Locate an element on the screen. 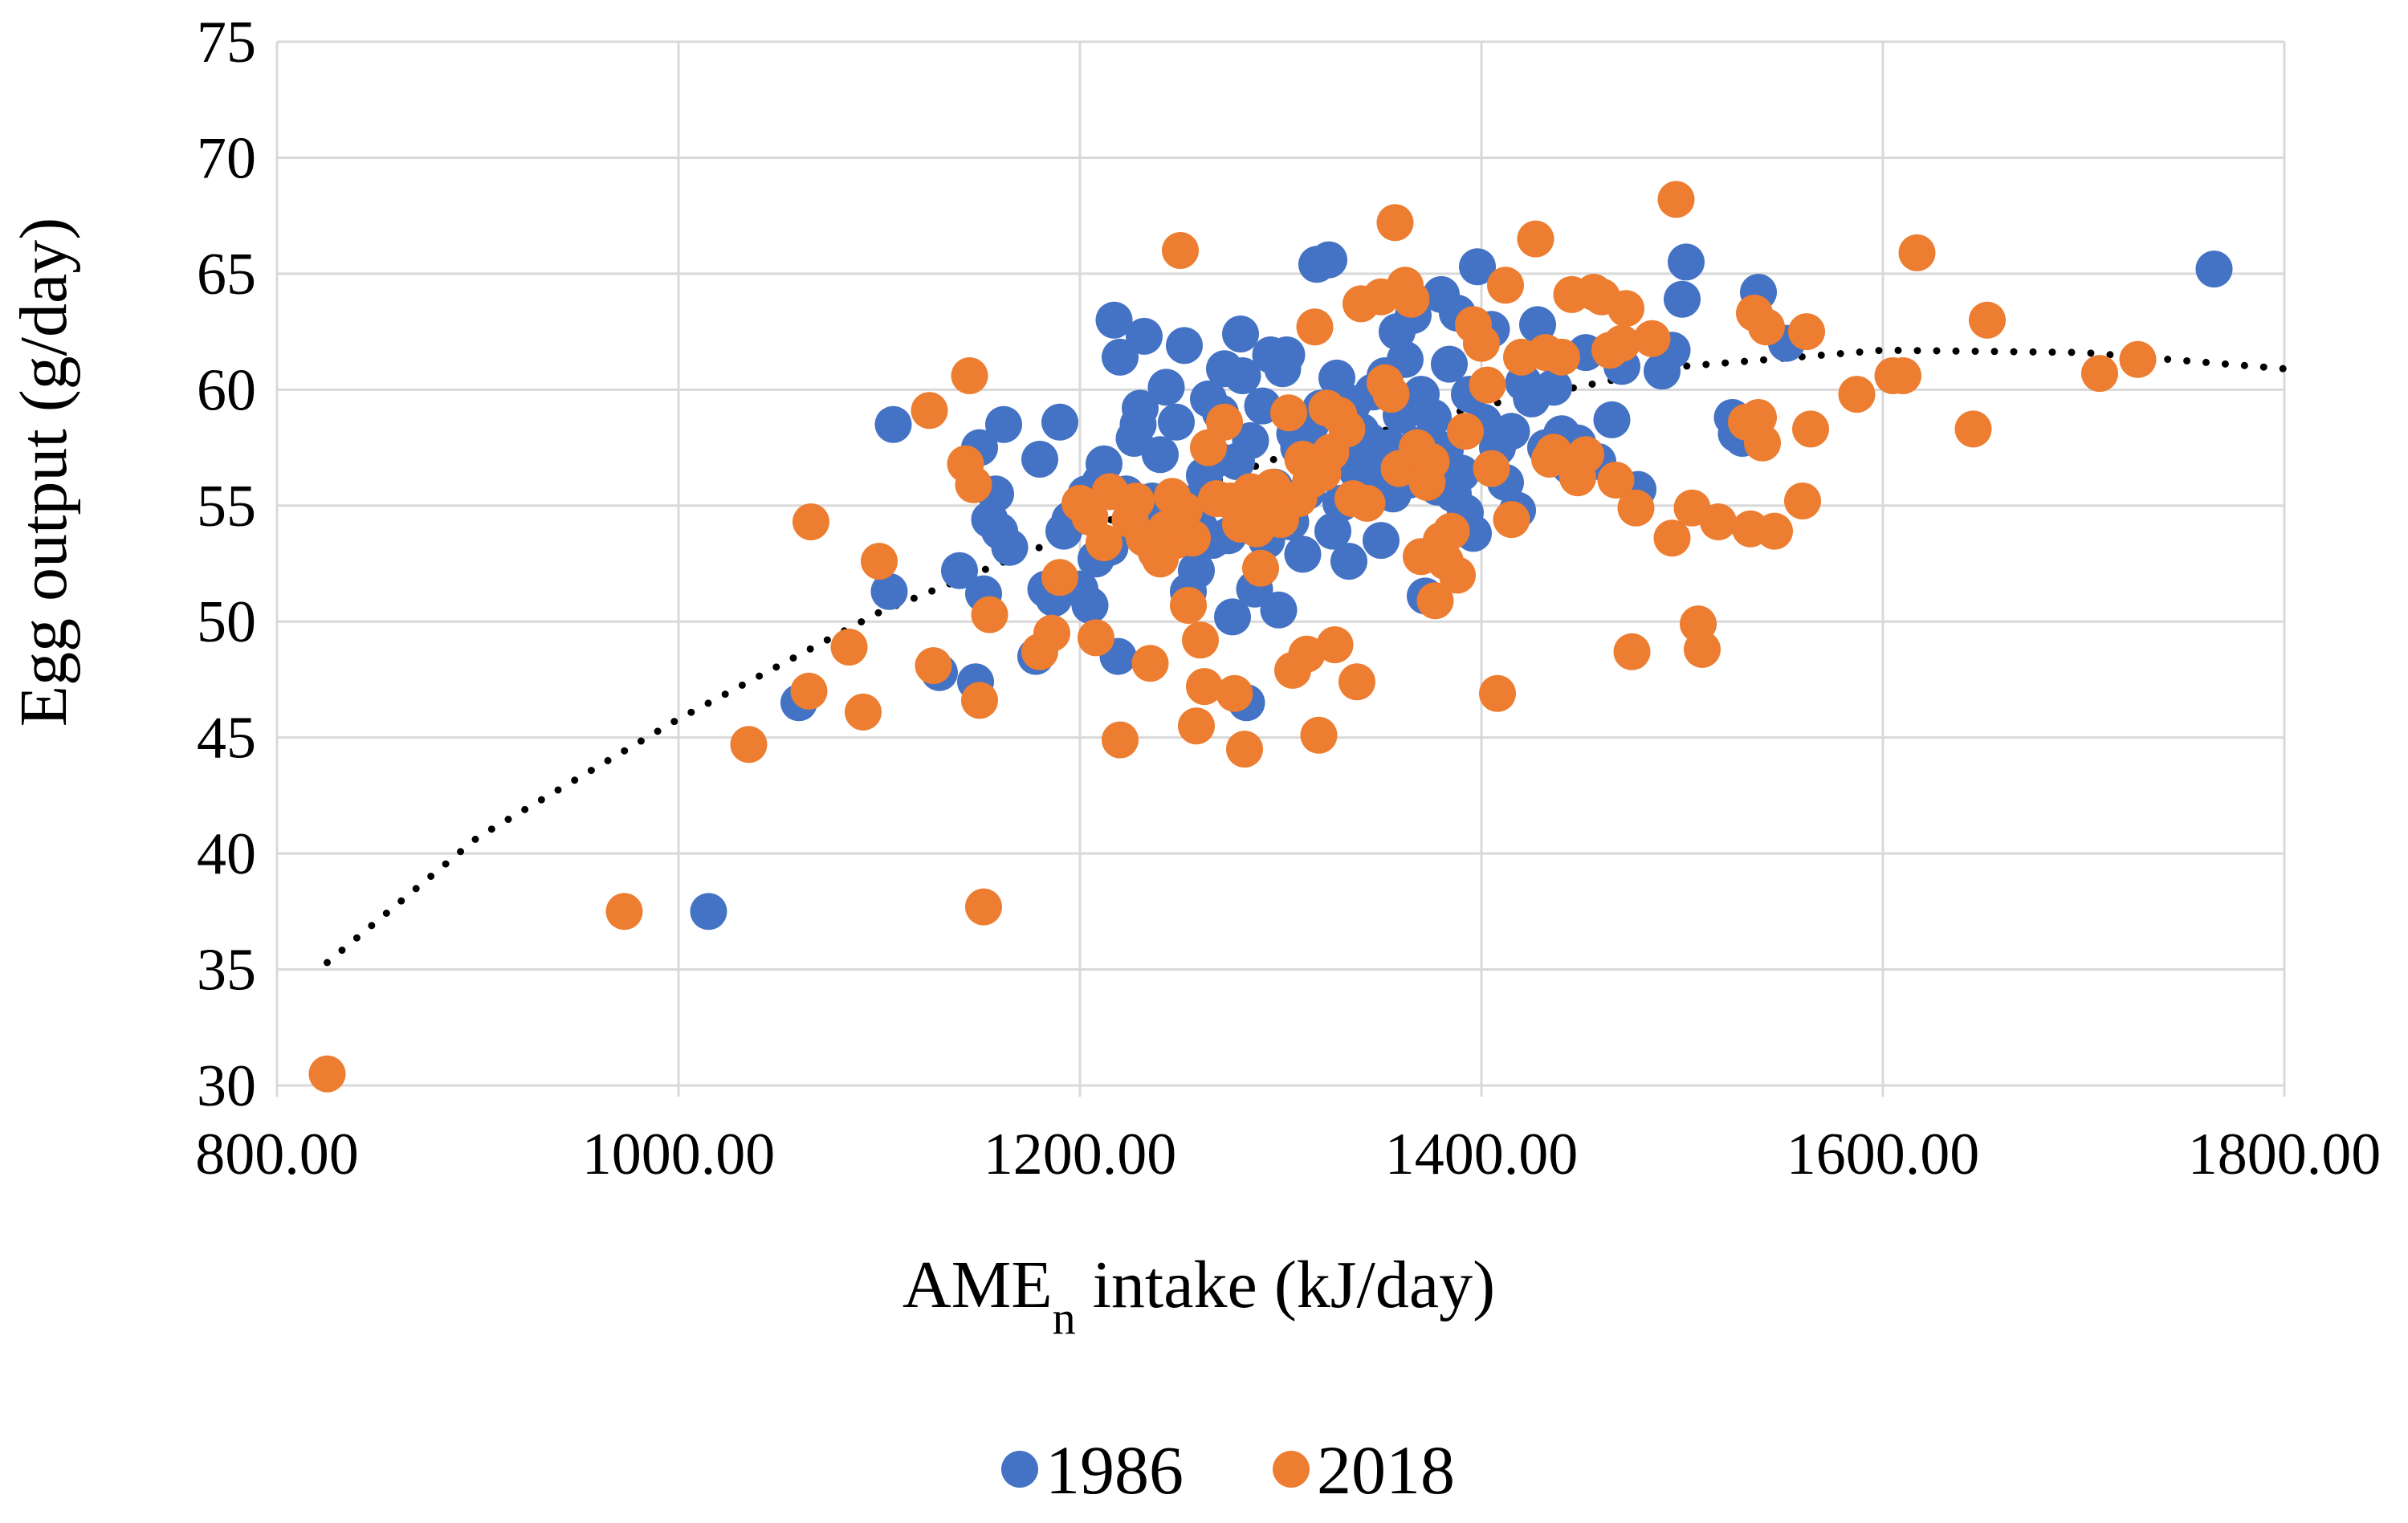 This screenshot has width=2408, height=1523. y-tick-label: 40 is located at coordinates (226, 854).